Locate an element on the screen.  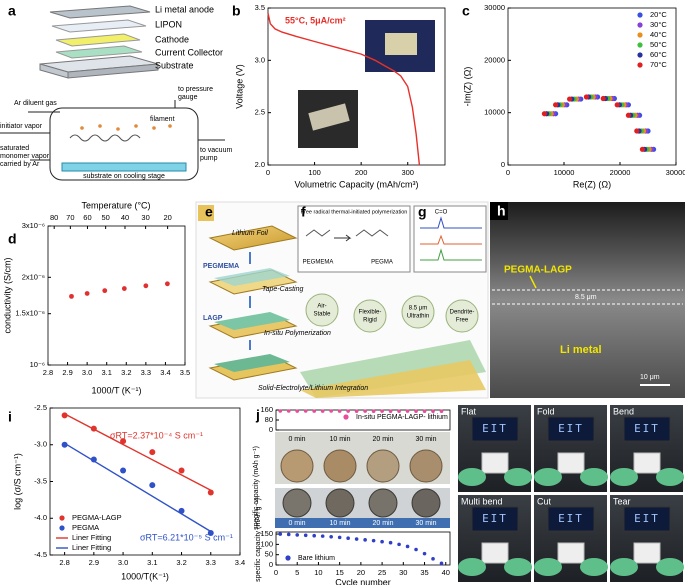
inlet-label: carried by Ar is located at coordinates (20, 164).